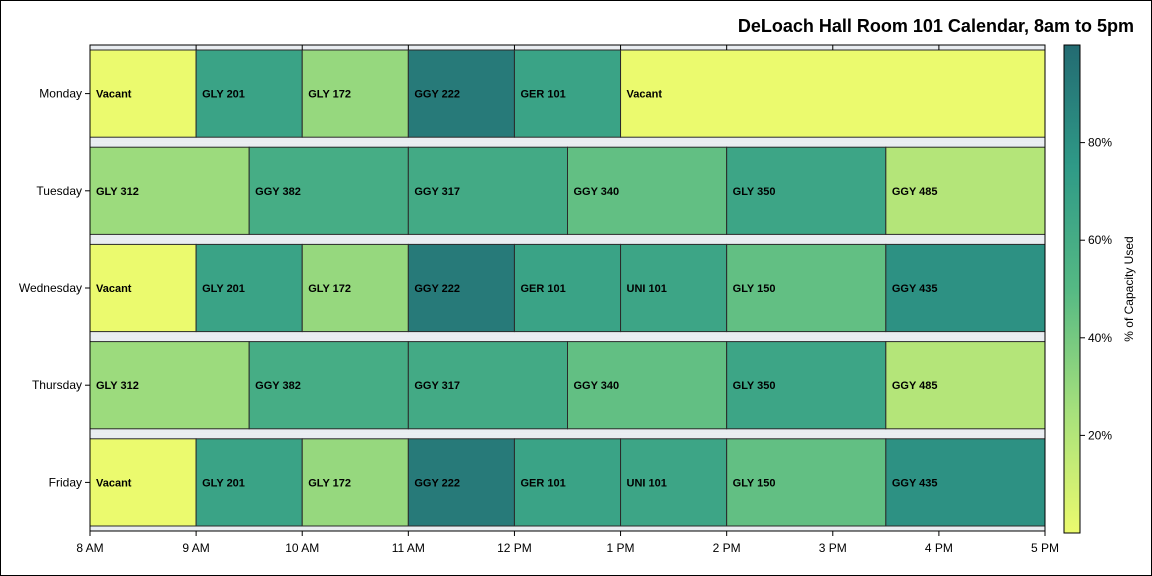 This screenshot has width=1152, height=576. What do you see at coordinates (65, 482) in the screenshot?
I see `y-tick-label: Friday` at bounding box center [65, 482].